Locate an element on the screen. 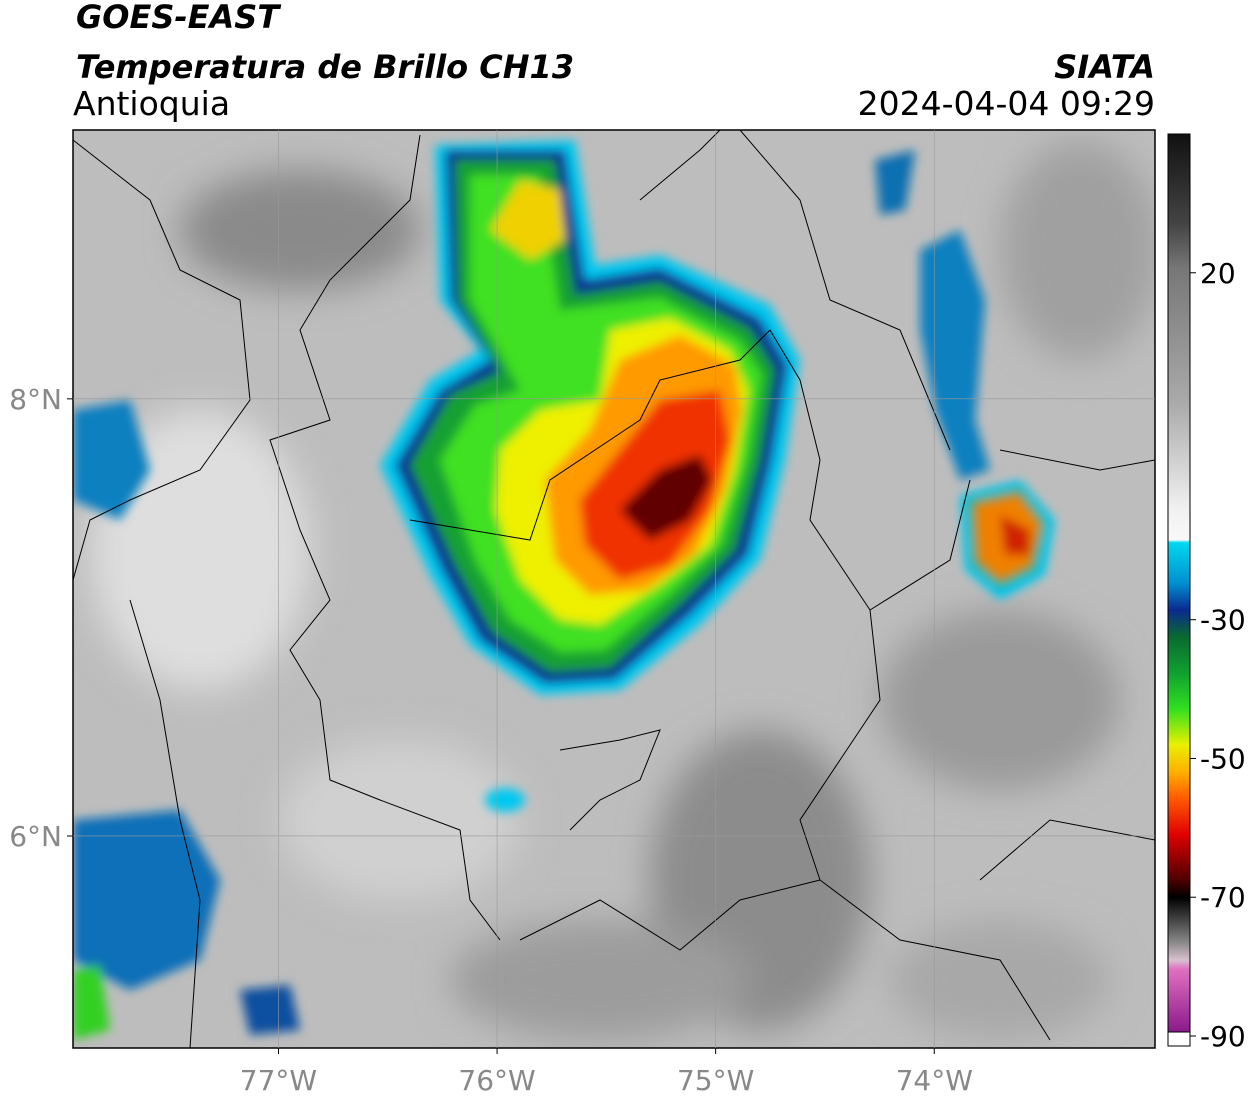 The height and width of the screenshot is (1099, 1252). x-tick-label: 76°W is located at coordinates (496, 1080).